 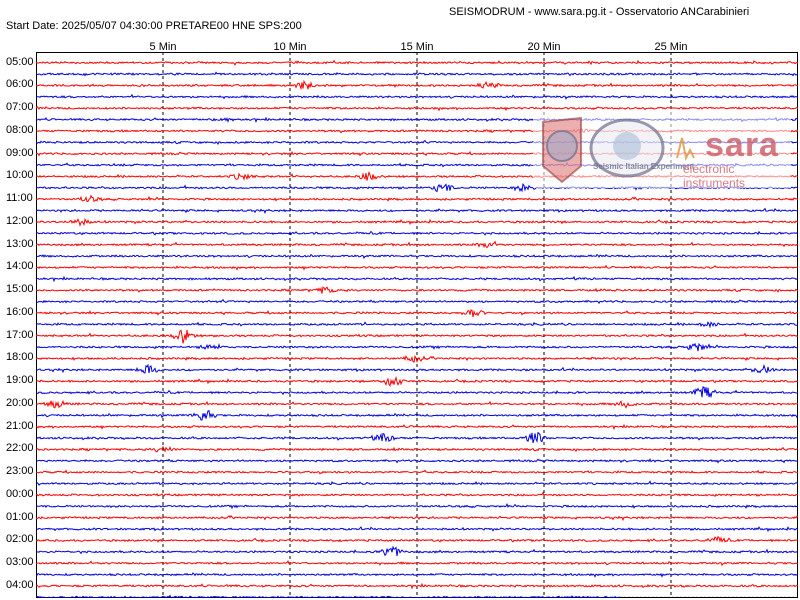 What do you see at coordinates (20, 562) in the screenshot?
I see `hour-label: 03:00` at bounding box center [20, 562].